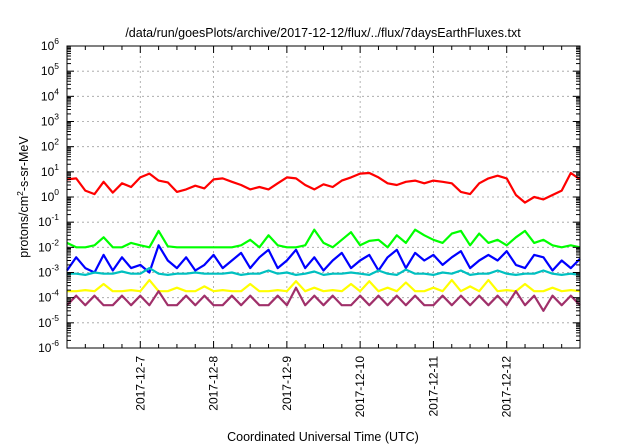  Describe the element at coordinates (323, 437) in the screenshot. I see `x-axis-label: Coordinated Universal Time (UTC)` at that location.